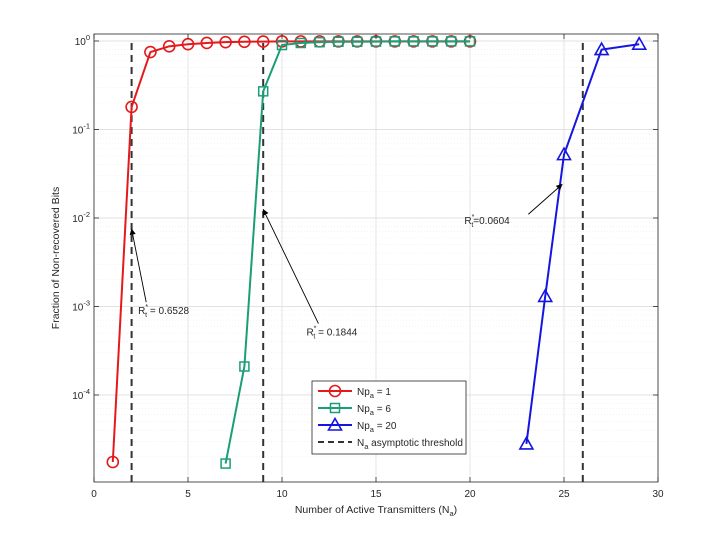 The image size is (727, 545). I want to click on annotation-label: R* t=0.0604, so click(487, 221).